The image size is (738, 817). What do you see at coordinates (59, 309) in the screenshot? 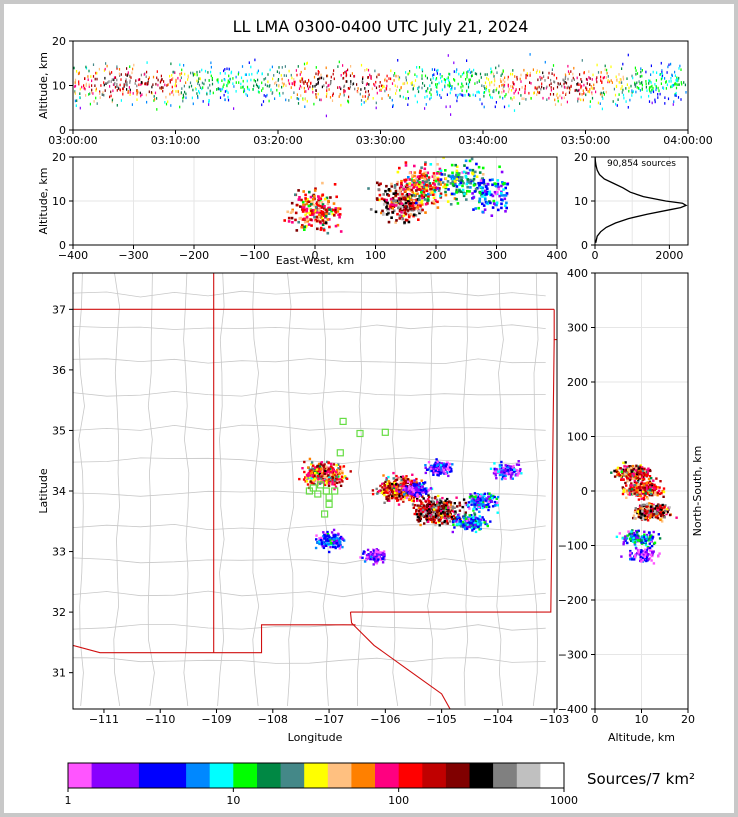
I see `y-tick-label: 37` at bounding box center [59, 309].